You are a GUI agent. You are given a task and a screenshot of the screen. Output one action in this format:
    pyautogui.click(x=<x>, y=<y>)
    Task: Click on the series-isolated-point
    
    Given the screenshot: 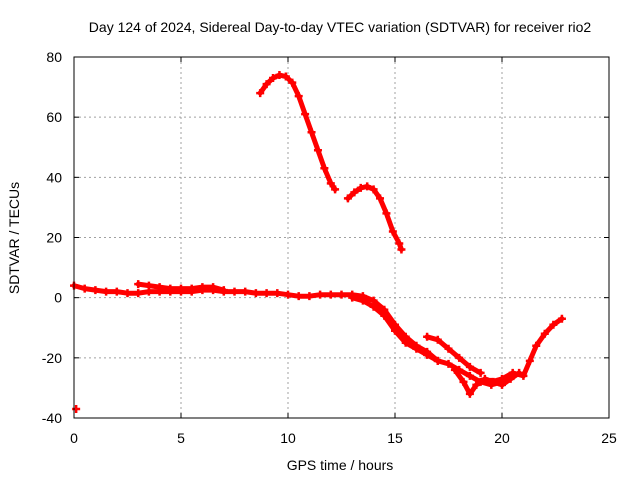 What is the action you would take?
    pyautogui.click(x=76, y=408)
    